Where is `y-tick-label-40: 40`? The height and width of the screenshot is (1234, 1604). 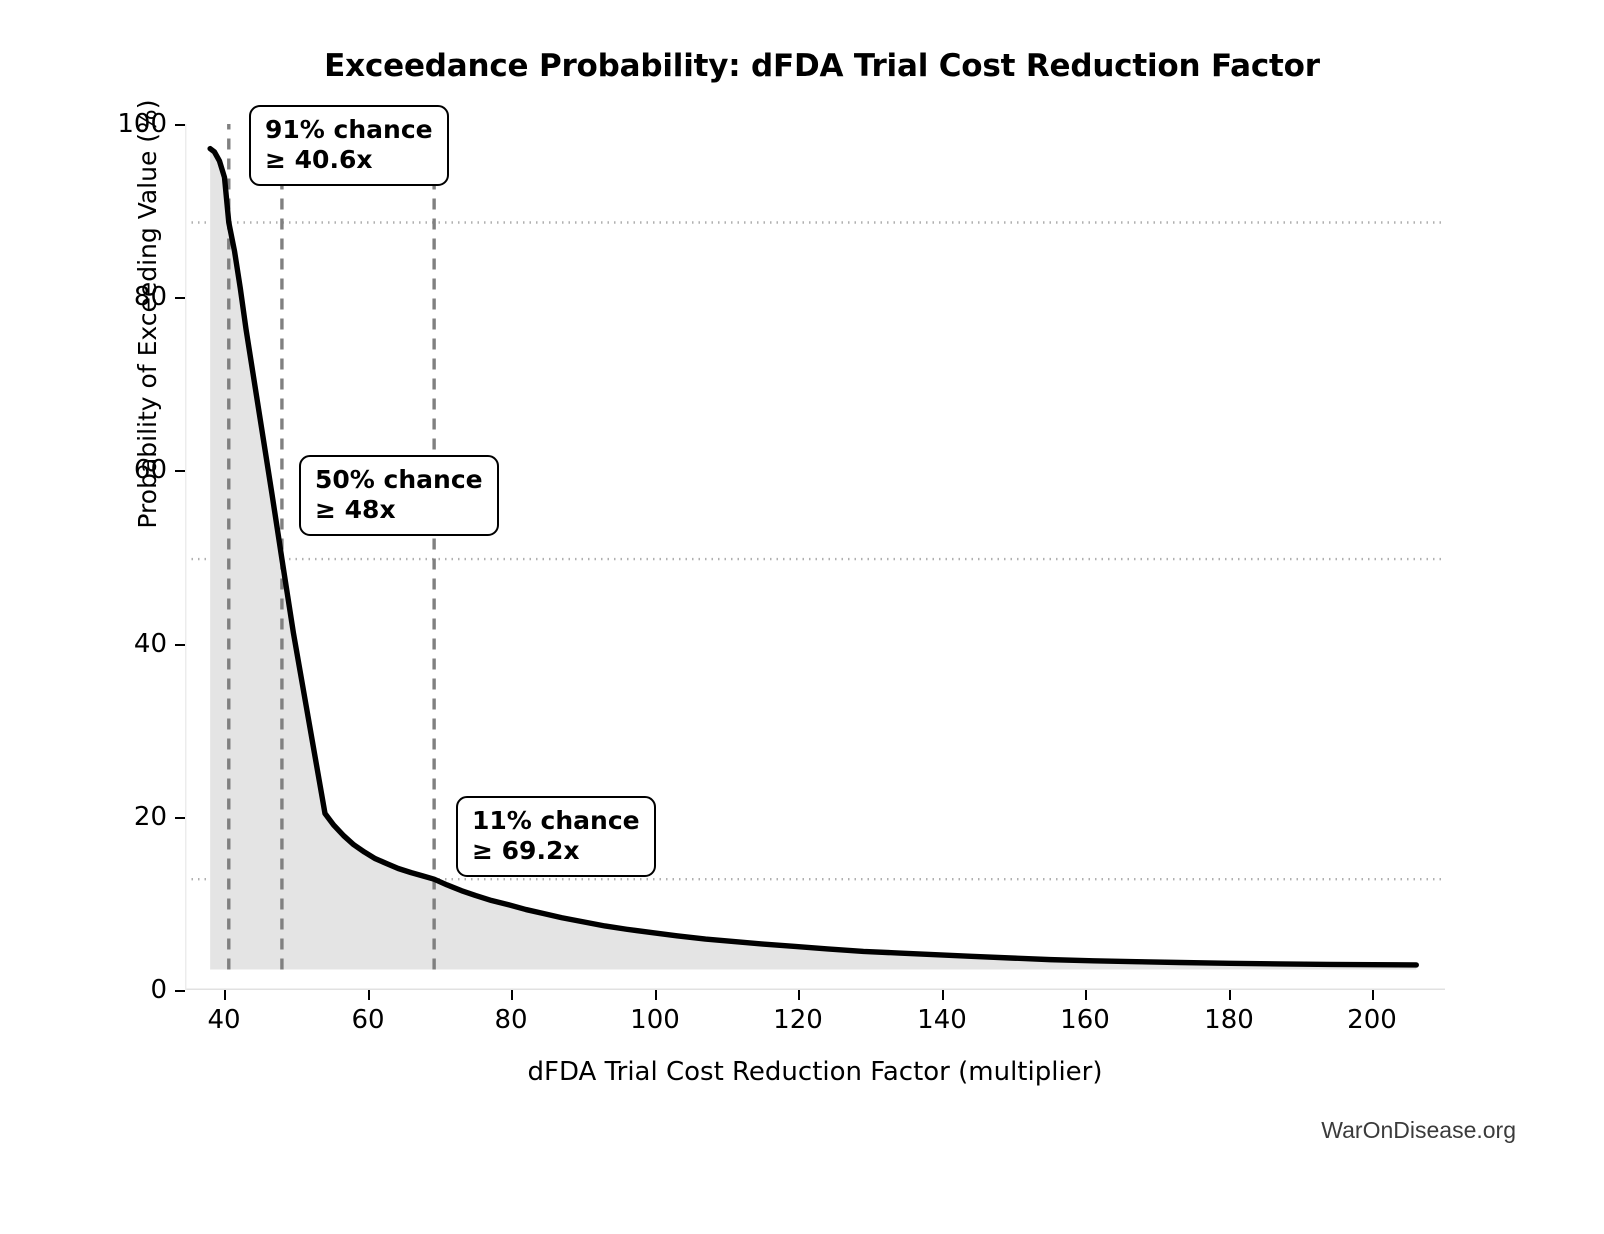
y-tick-label-40: 40 is located at coordinates (150, 644).